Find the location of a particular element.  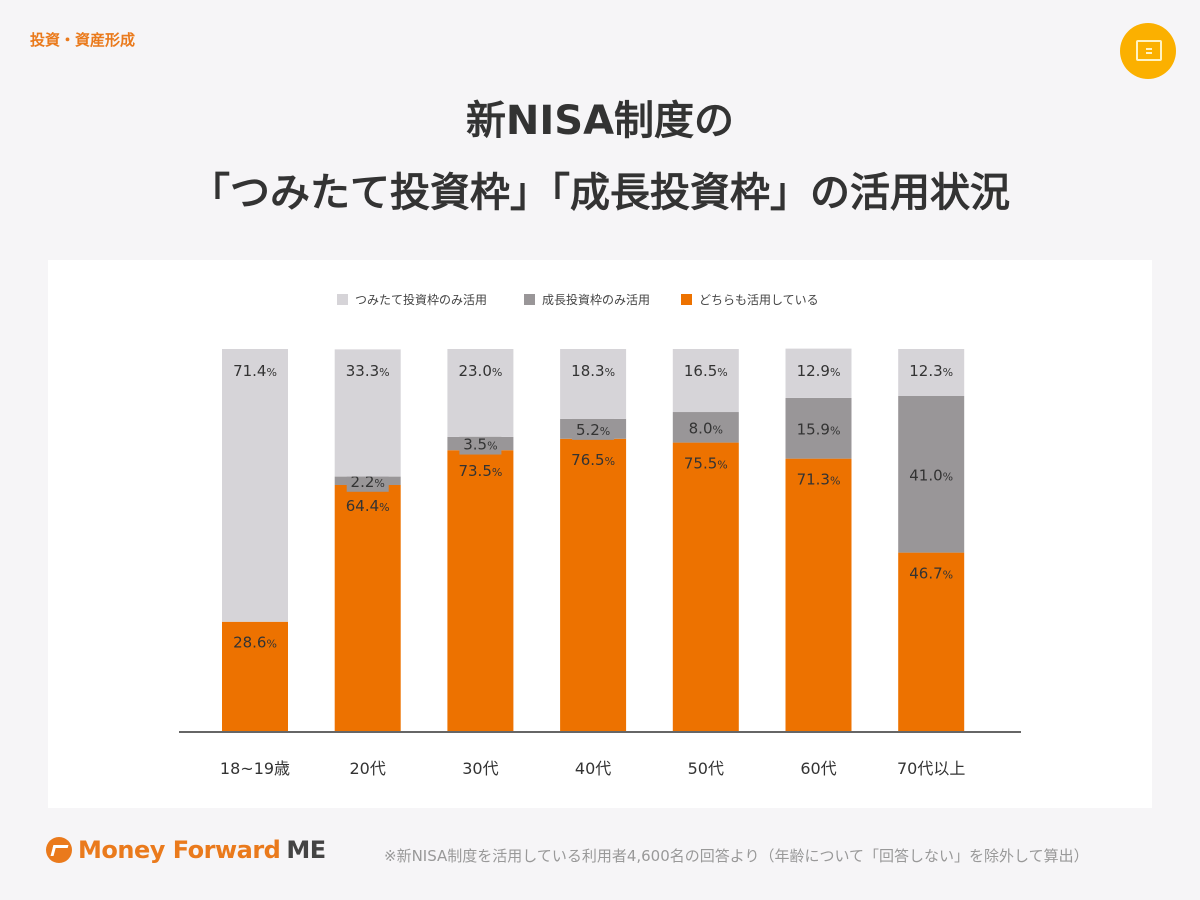

legend-label: どちらも活用している is located at coordinates (759, 300).